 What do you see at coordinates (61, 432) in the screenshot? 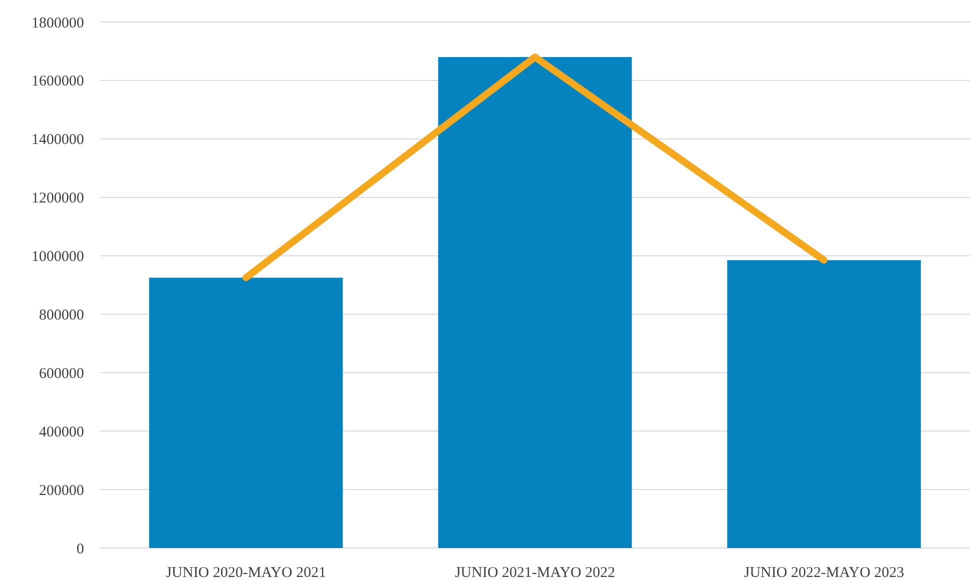
I see `y-tick-label: 400000` at bounding box center [61, 432].